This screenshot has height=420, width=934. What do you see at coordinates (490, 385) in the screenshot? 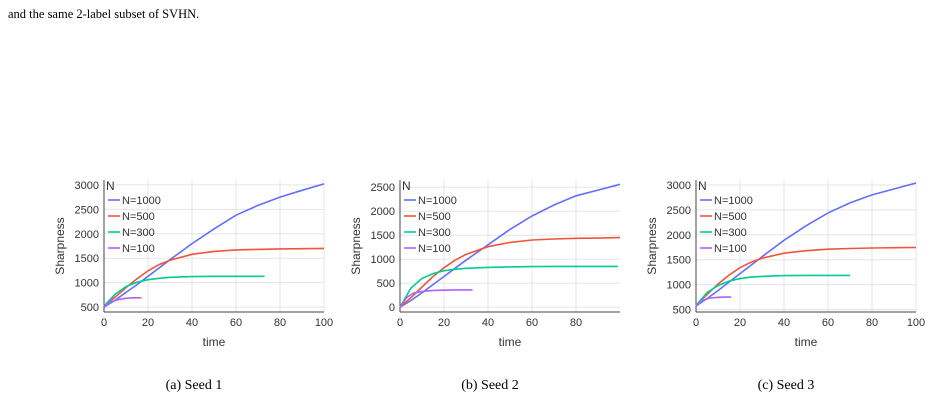
I see `chart-caption-seed-2: (b) Seed 2` at bounding box center [490, 385].